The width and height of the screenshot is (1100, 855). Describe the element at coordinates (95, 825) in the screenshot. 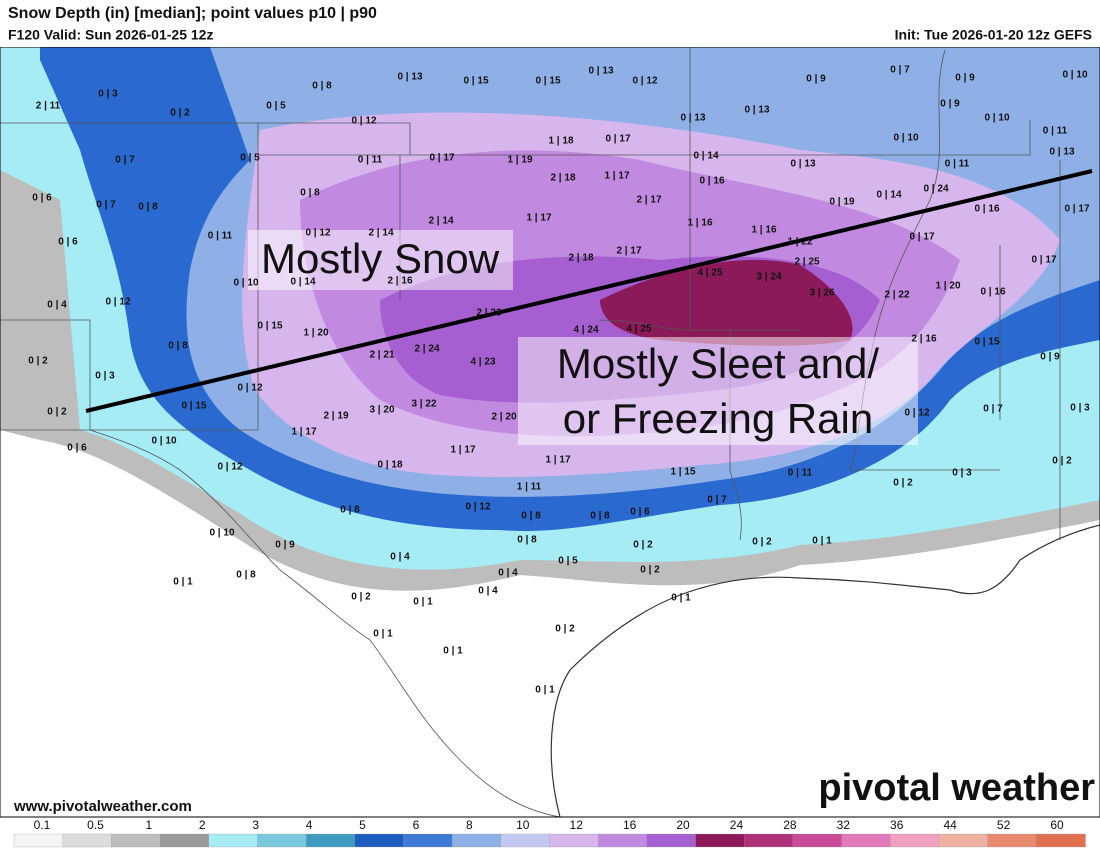

I see `colorbar-label: 0.5` at that location.